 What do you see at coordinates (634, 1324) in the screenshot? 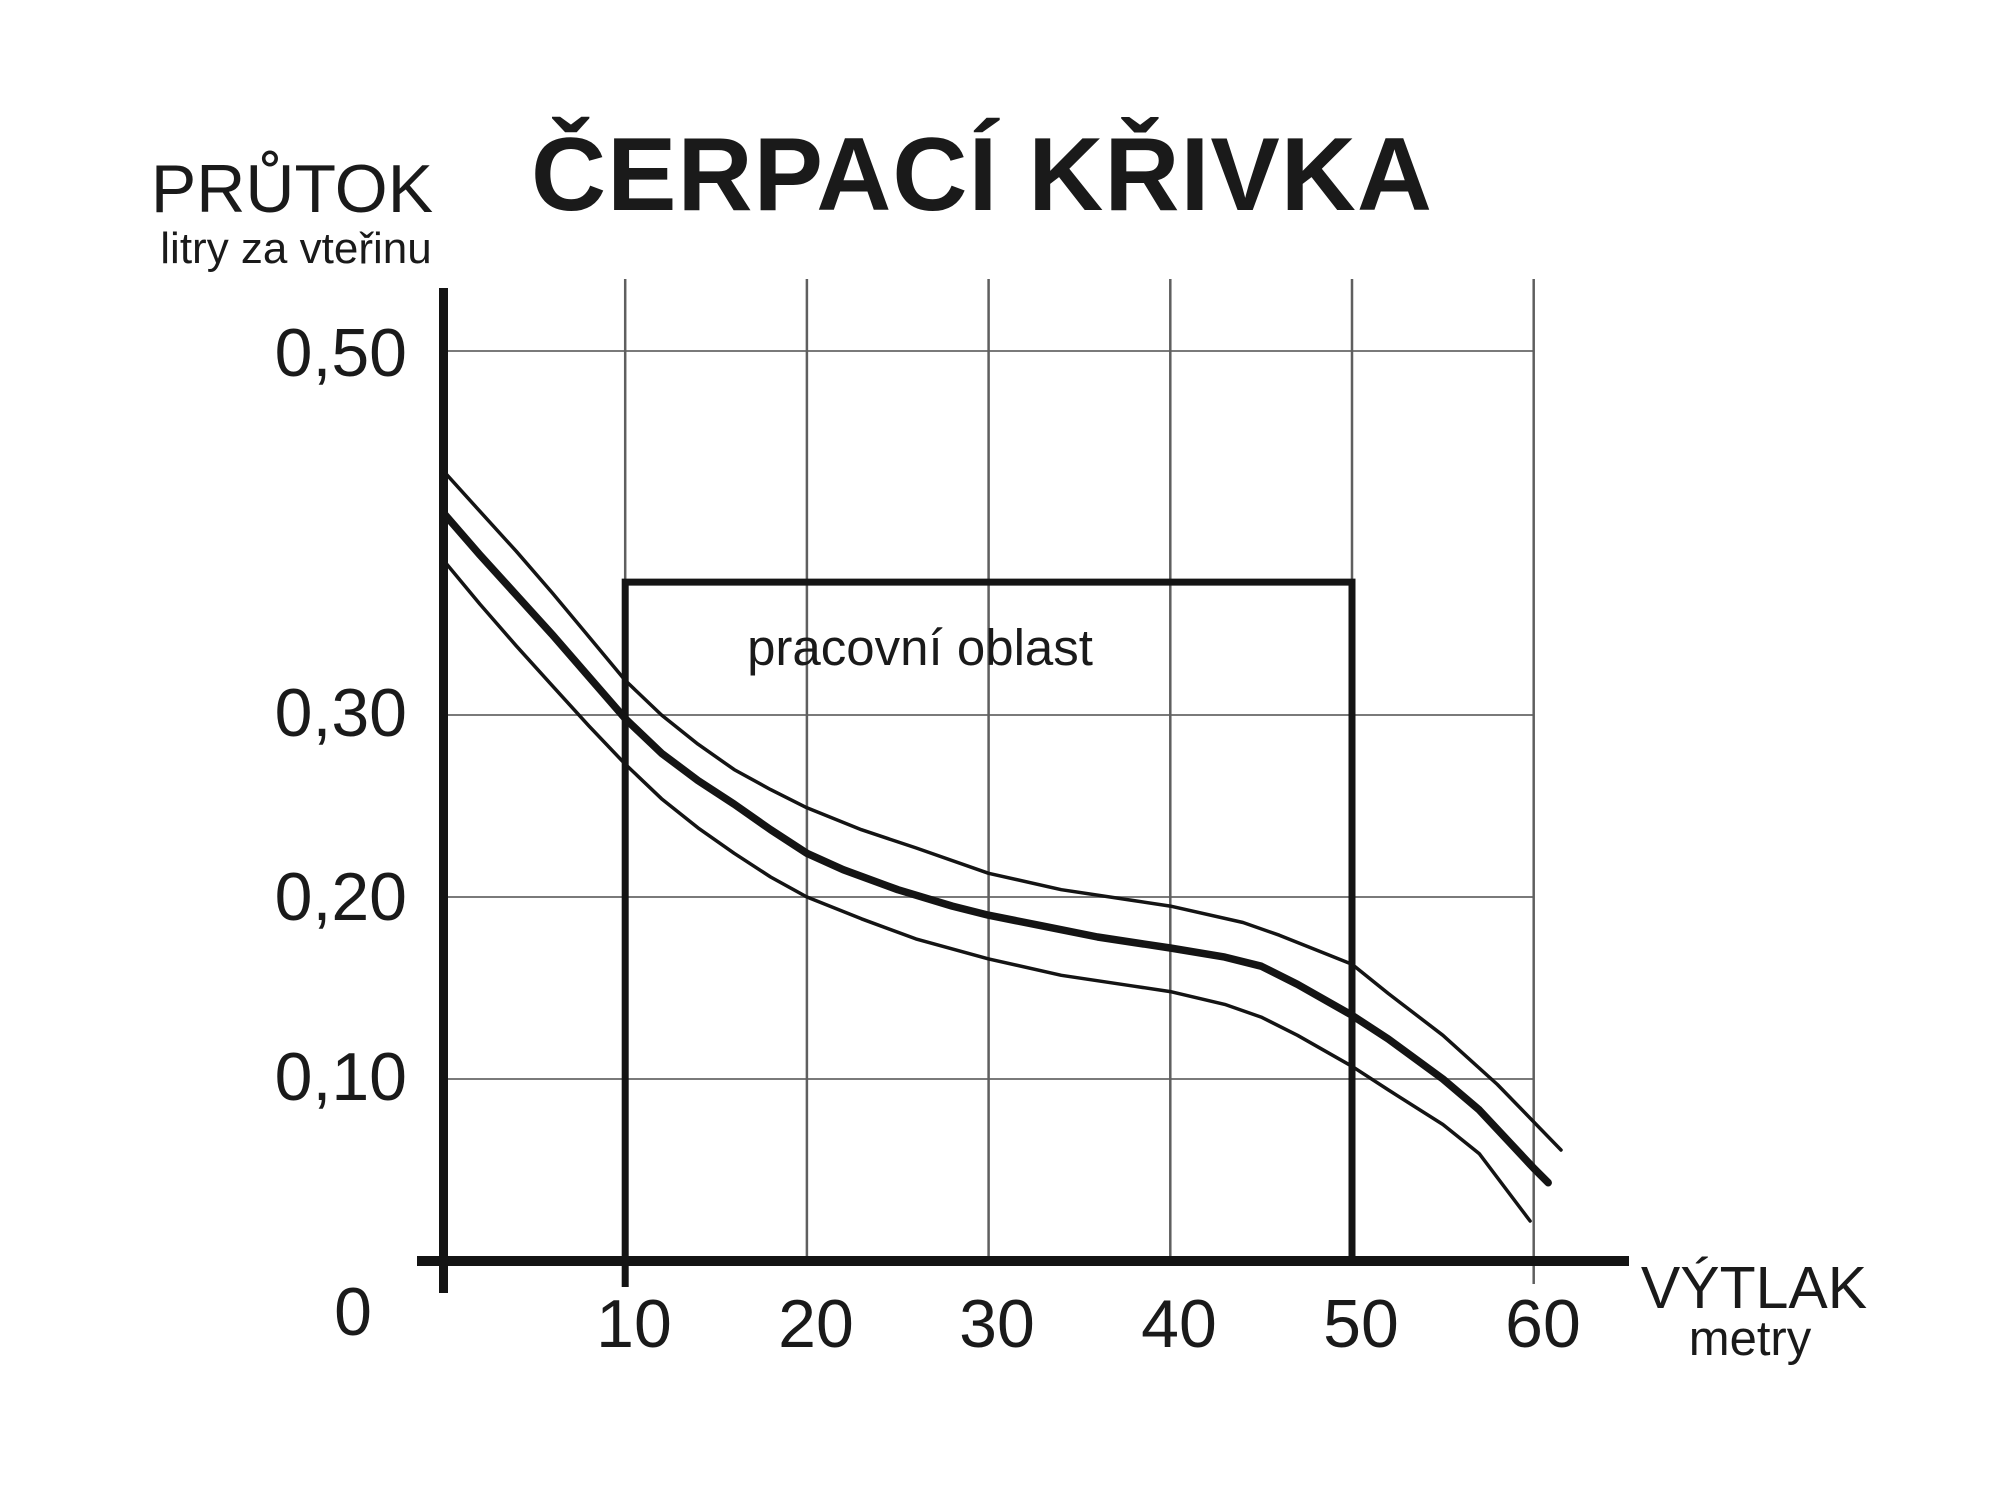
I see `x-tick-label-10: 10` at bounding box center [634, 1324].